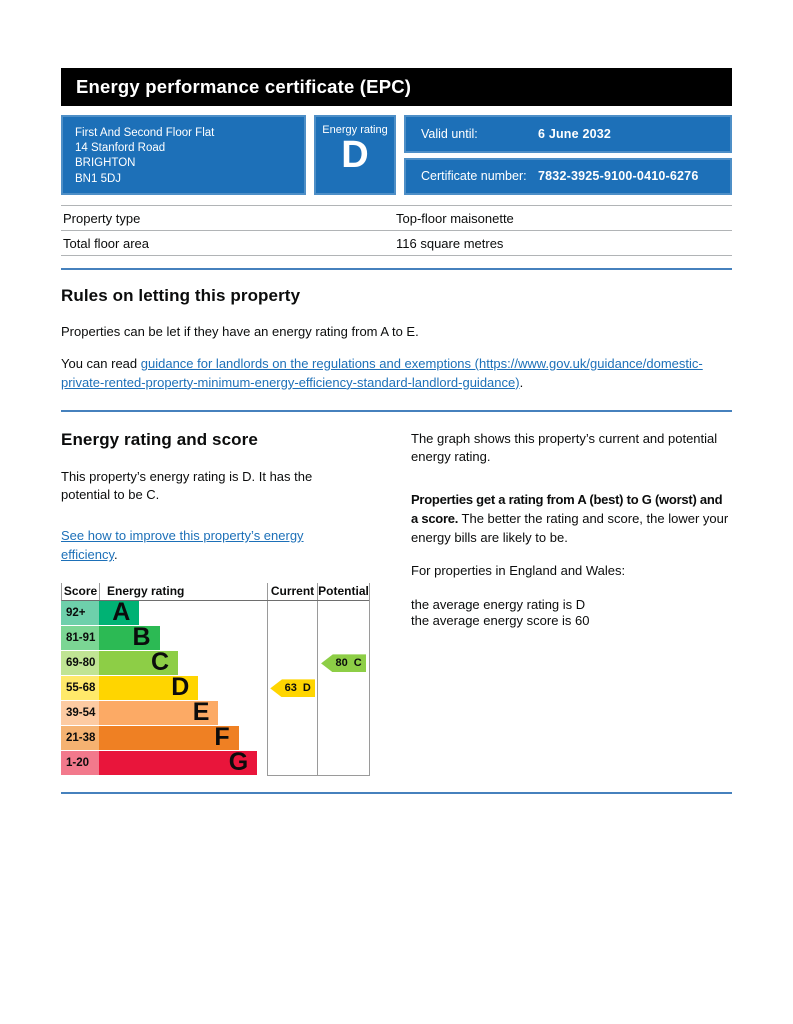 The width and height of the screenshot is (793, 1024). I want to click on epc-score-range: 1-20, so click(80, 763).